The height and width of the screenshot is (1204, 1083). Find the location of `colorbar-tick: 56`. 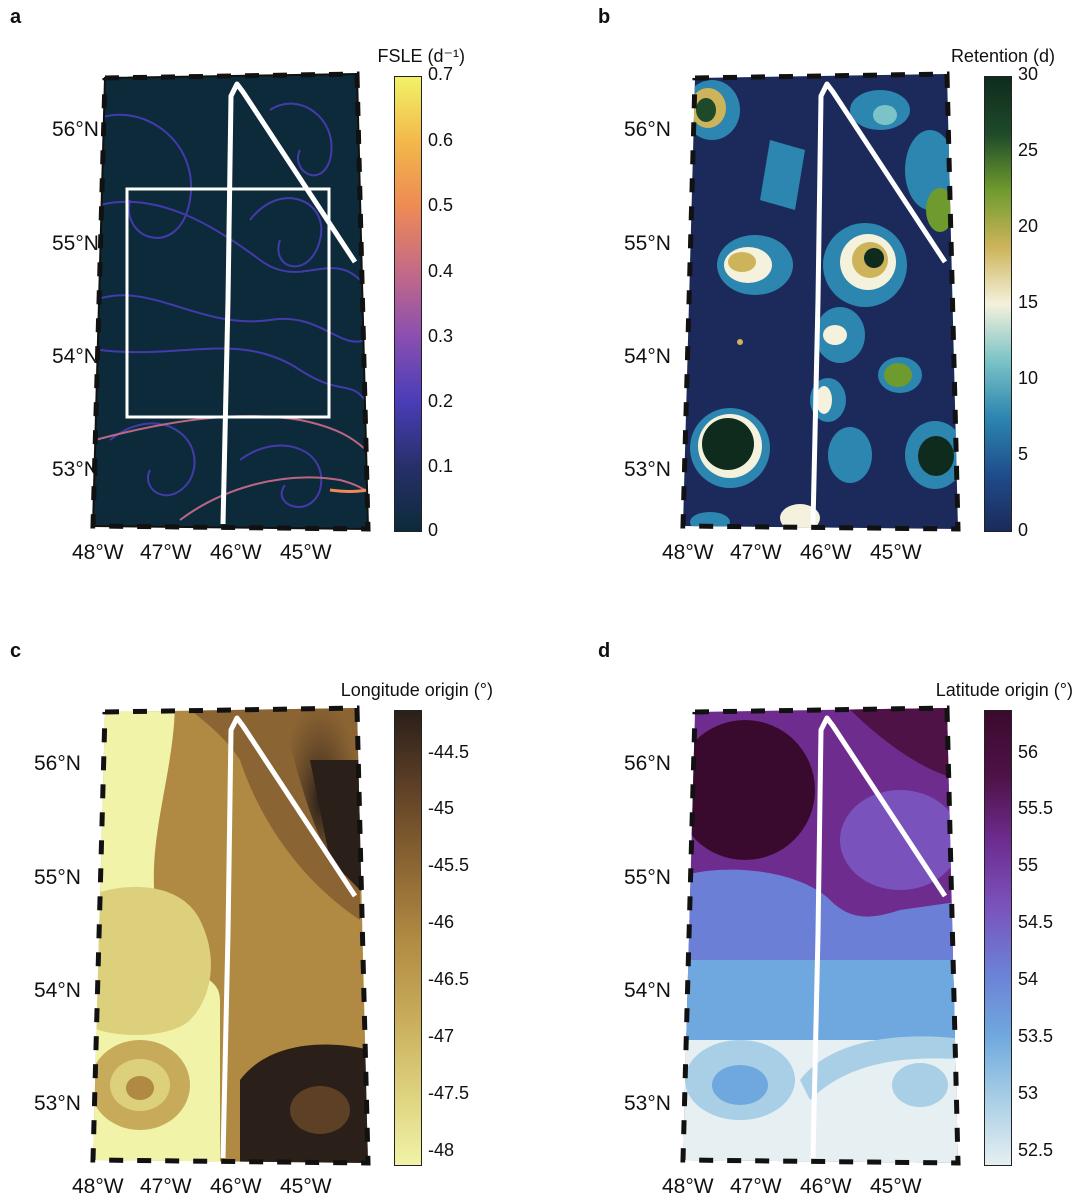

colorbar-tick: 56 is located at coordinates (1028, 752).